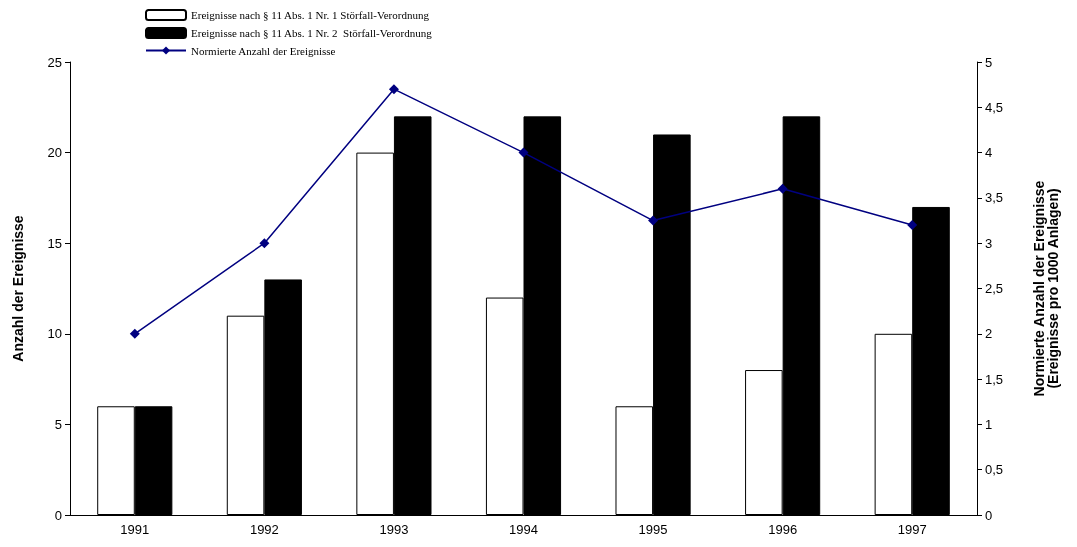  I want to click on y2-tick-label: 1, so click(989, 424).